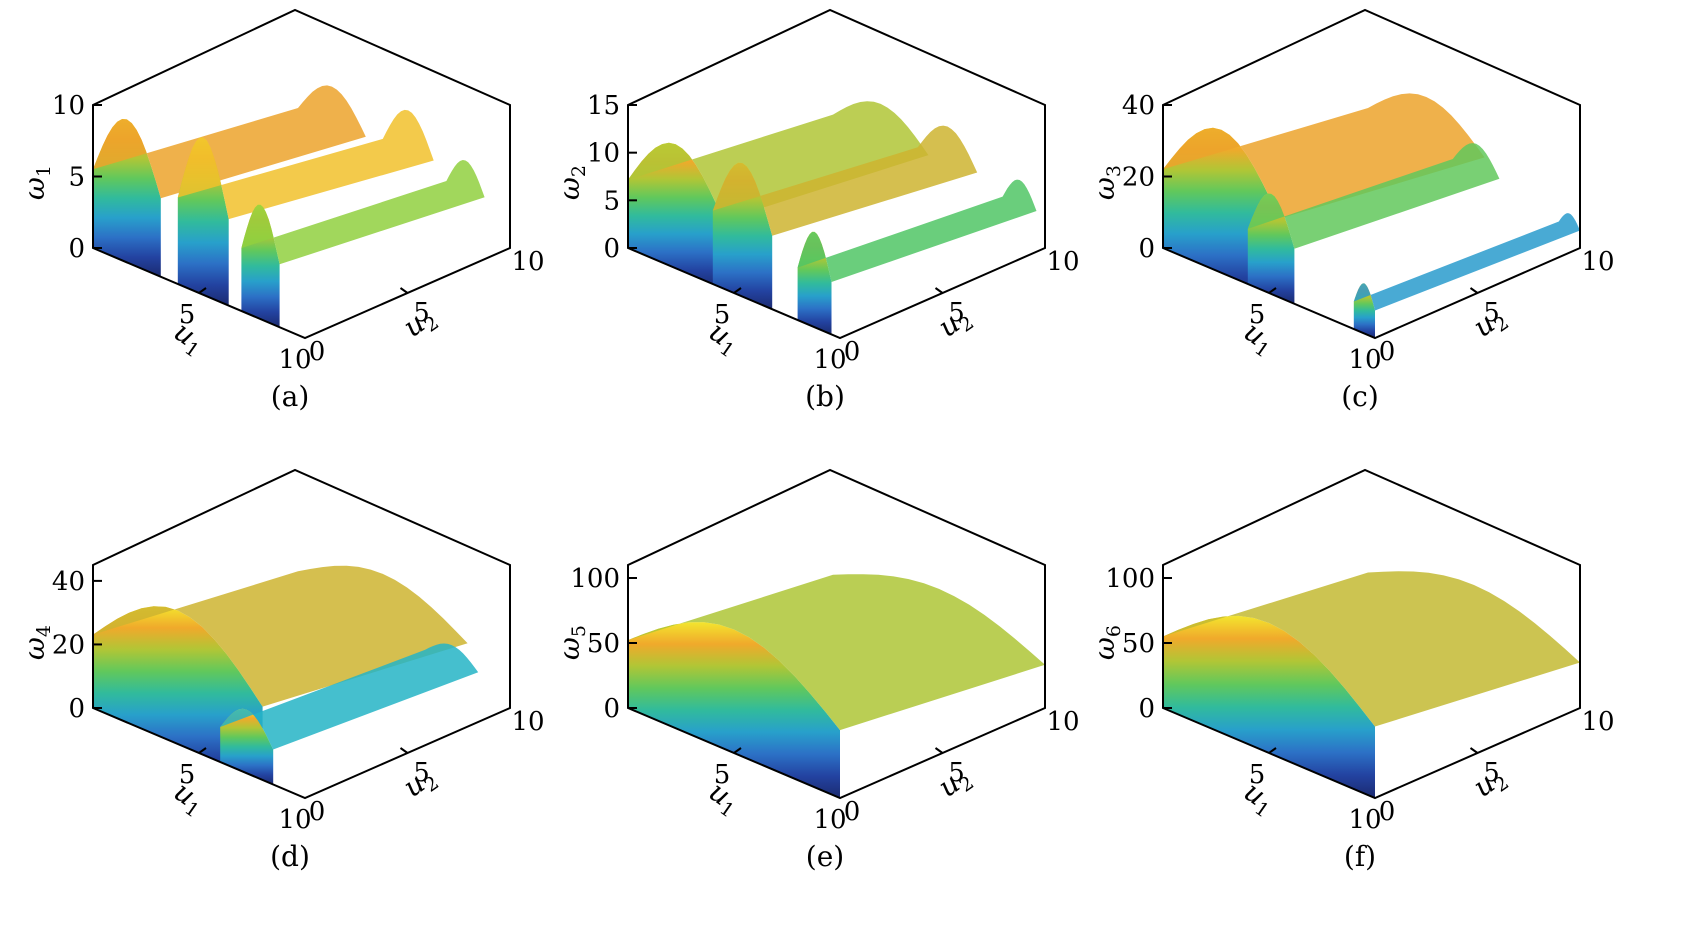  What do you see at coordinates (571, 642) in the screenshot?
I see `z-axis-label: ω5` at bounding box center [571, 642].